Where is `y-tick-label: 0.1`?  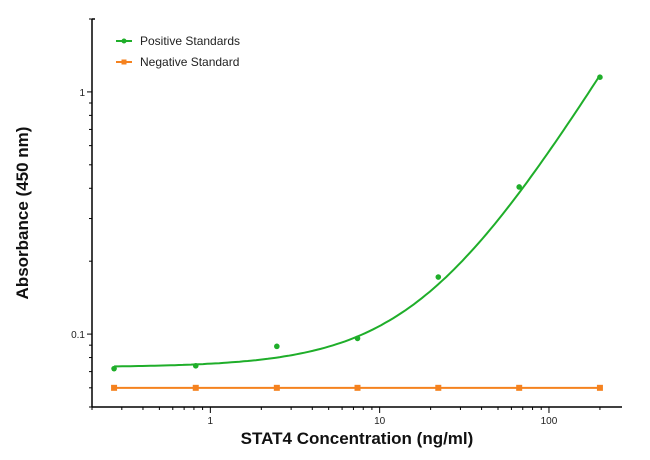 y-tick-label: 0.1 is located at coordinates (78, 335).